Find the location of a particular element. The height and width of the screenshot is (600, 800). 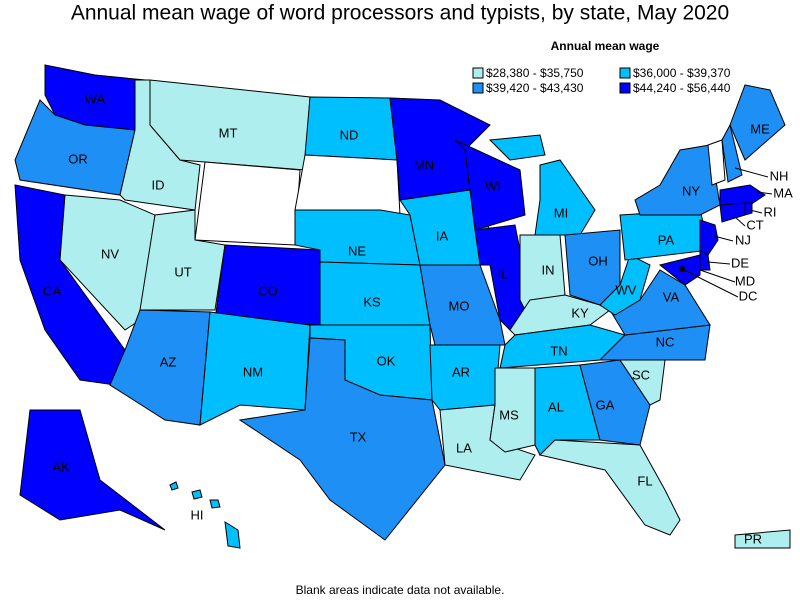

state-label: AL is located at coordinates (556, 406).